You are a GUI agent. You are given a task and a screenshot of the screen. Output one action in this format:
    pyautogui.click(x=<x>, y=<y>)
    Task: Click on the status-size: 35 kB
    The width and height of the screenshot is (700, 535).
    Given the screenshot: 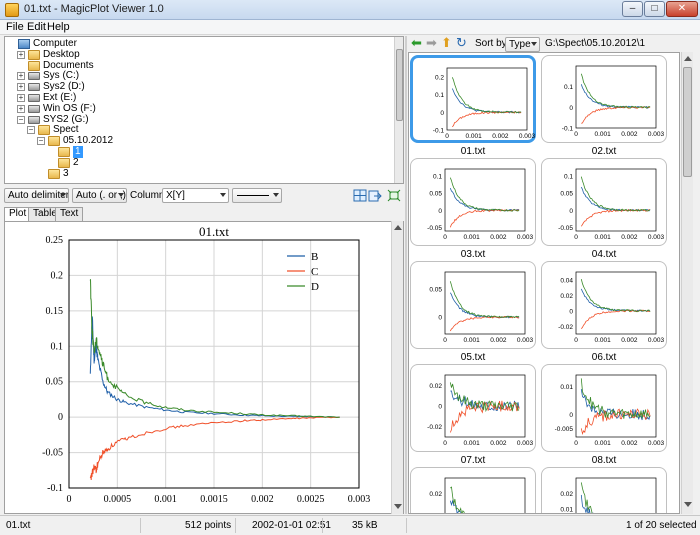 What is the action you would take?
    pyautogui.click(x=365, y=525)
    